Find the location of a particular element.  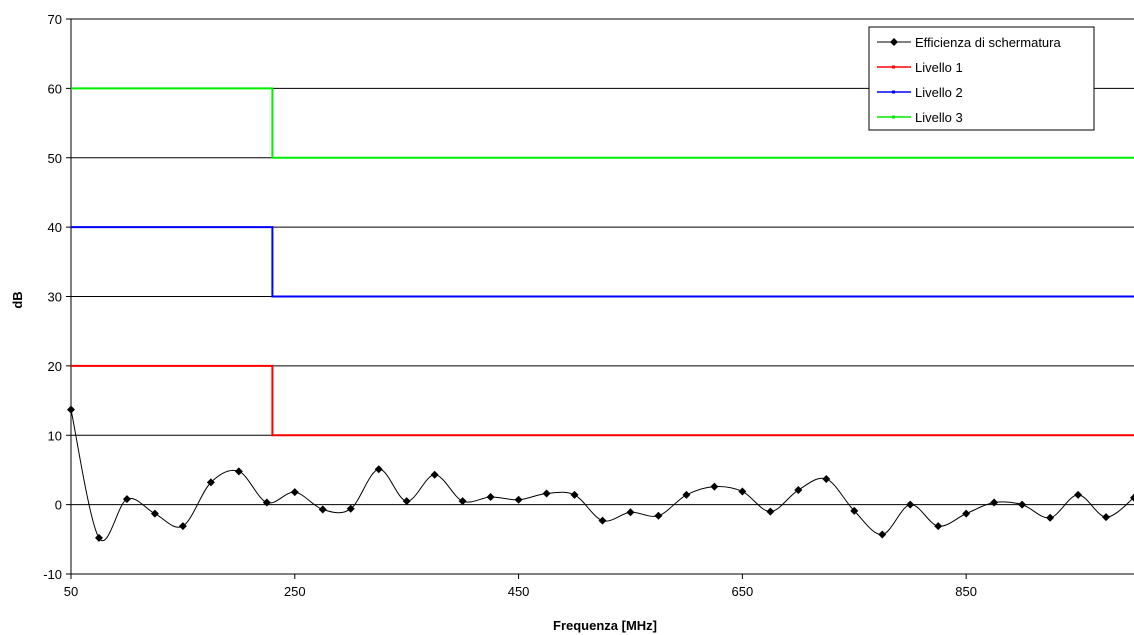

y-tick-label: 50 is located at coordinates (55, 158).